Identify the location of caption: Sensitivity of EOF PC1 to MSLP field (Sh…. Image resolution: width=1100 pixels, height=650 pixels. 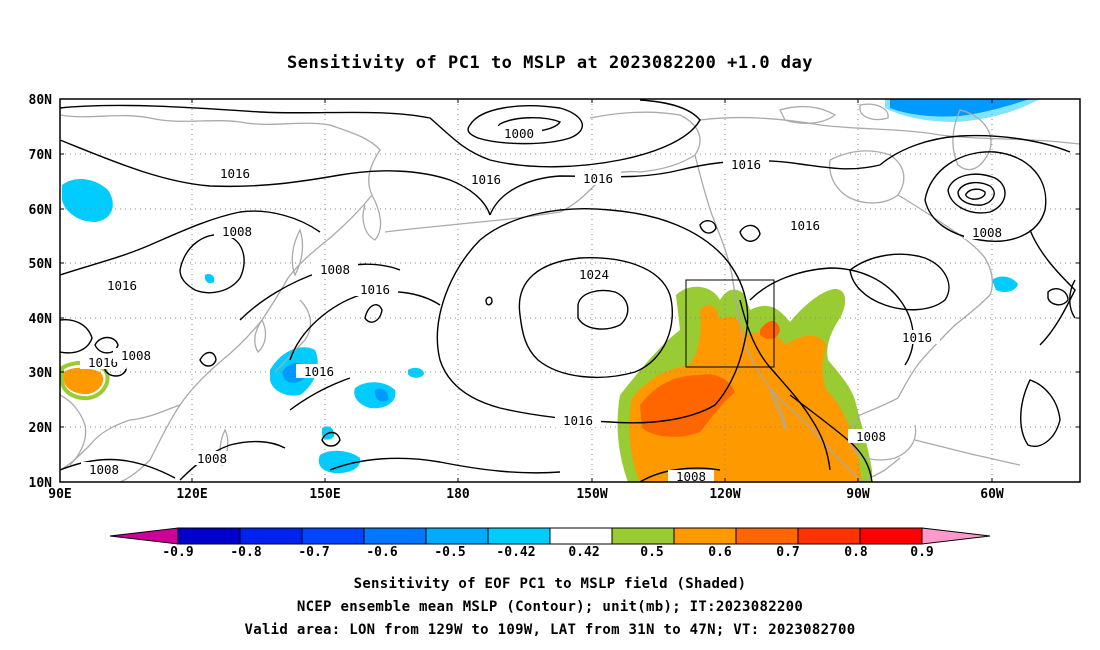
(549, 607).